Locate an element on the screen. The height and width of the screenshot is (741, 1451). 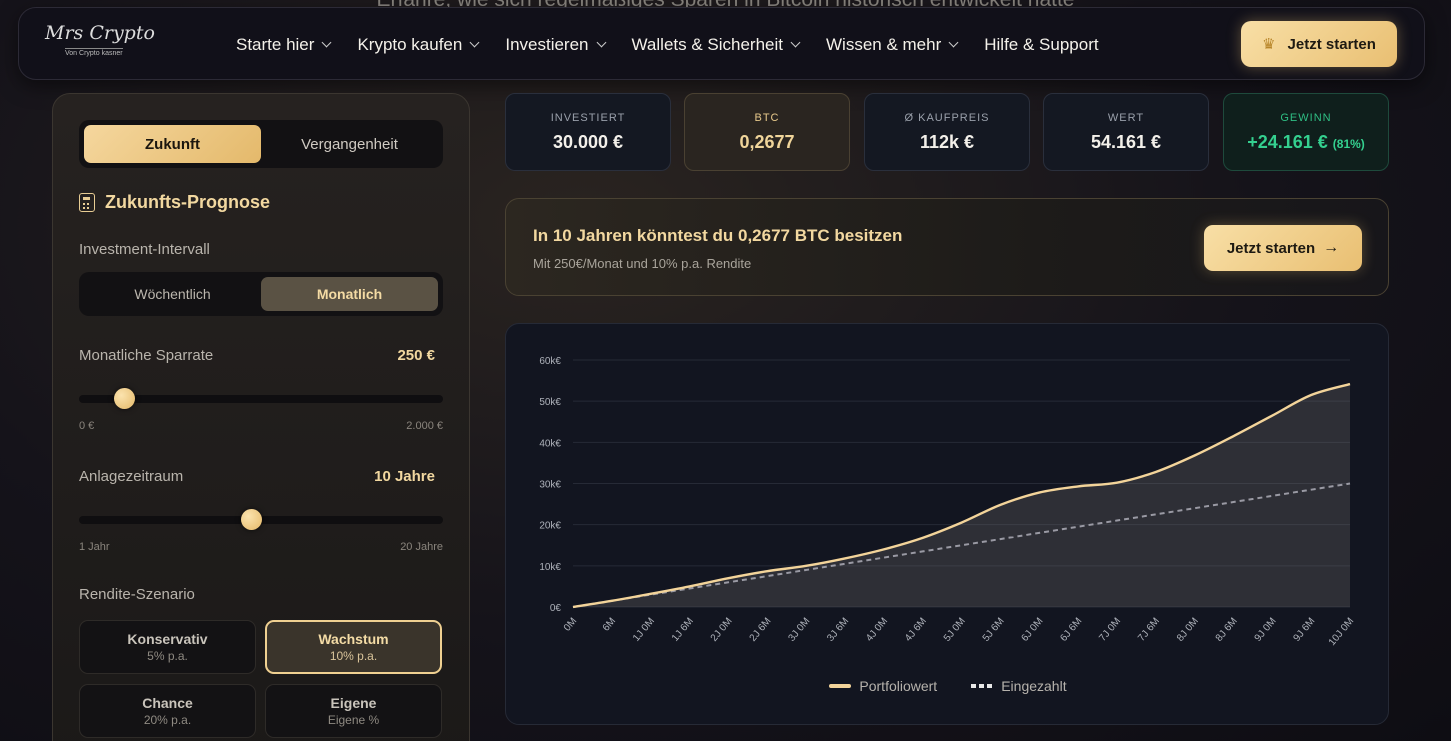
scenario-name: Wachstum is located at coordinates (353, 639).